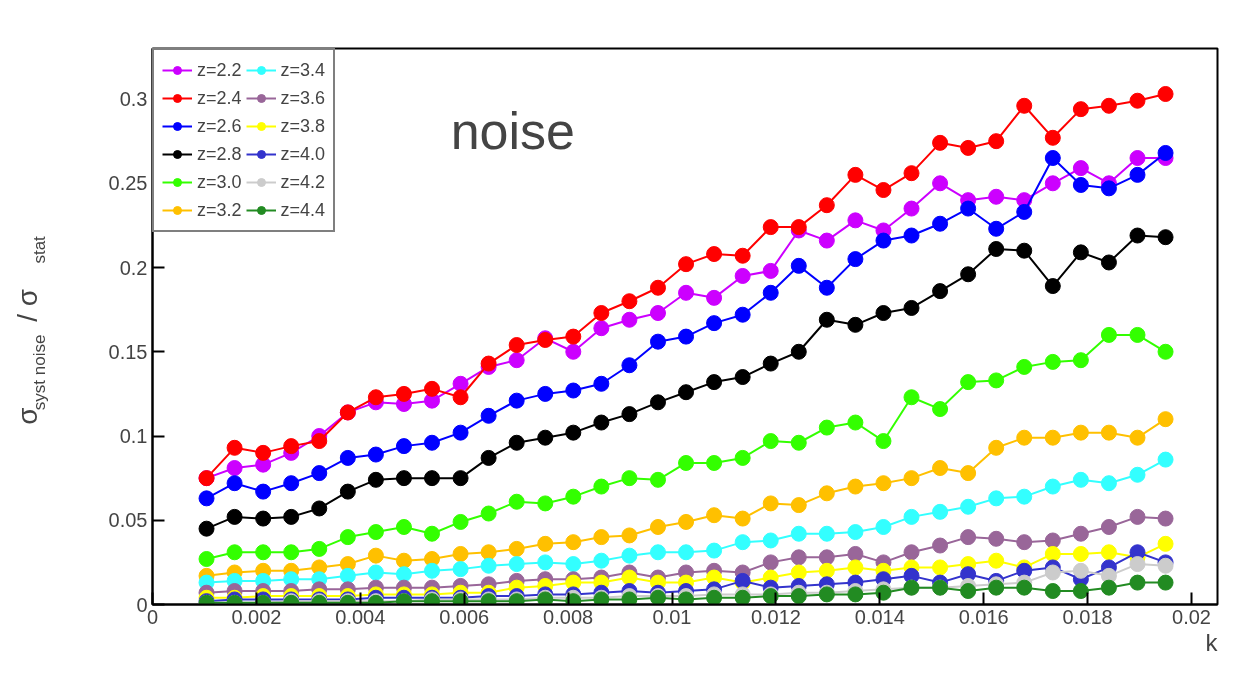 The height and width of the screenshot is (676, 1241). Describe the element at coordinates (256, 616) in the screenshot. I see `x-tick-label: 0.002` at that location.